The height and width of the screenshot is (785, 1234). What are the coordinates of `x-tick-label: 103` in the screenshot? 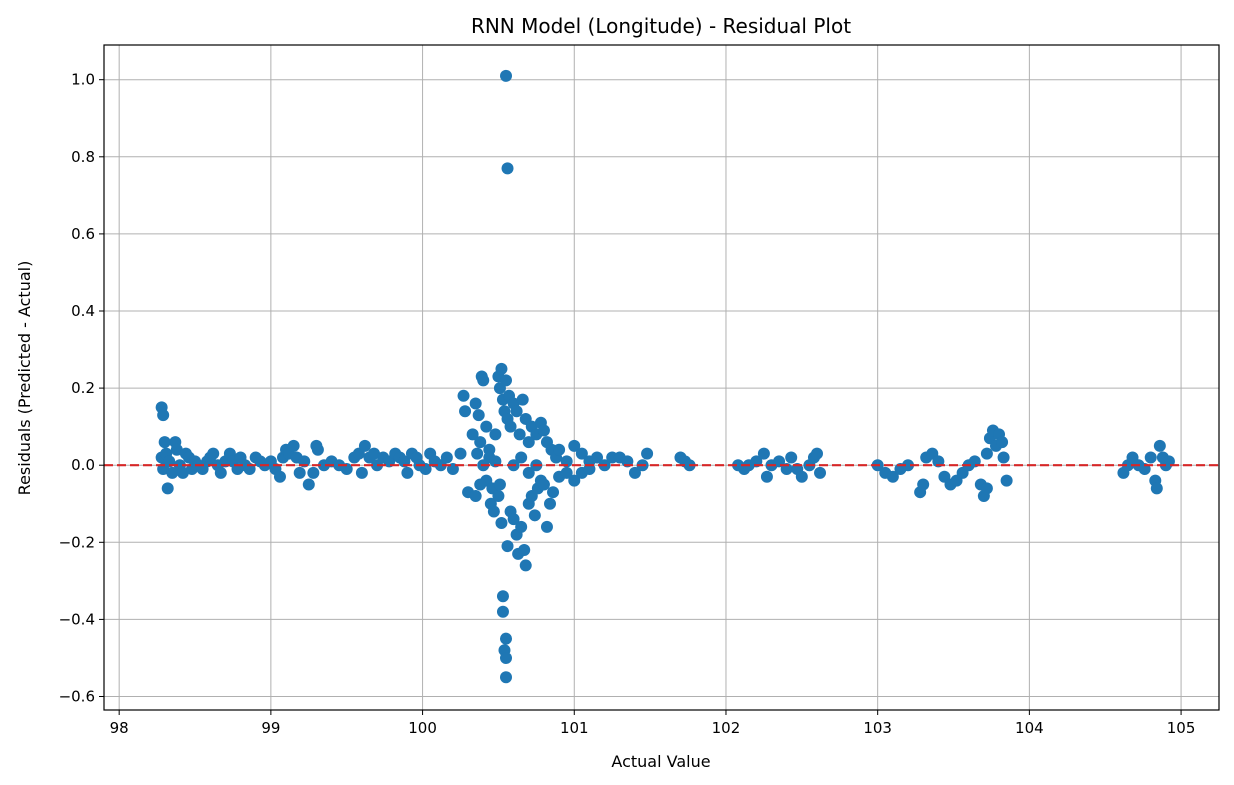 It's located at (877, 728).